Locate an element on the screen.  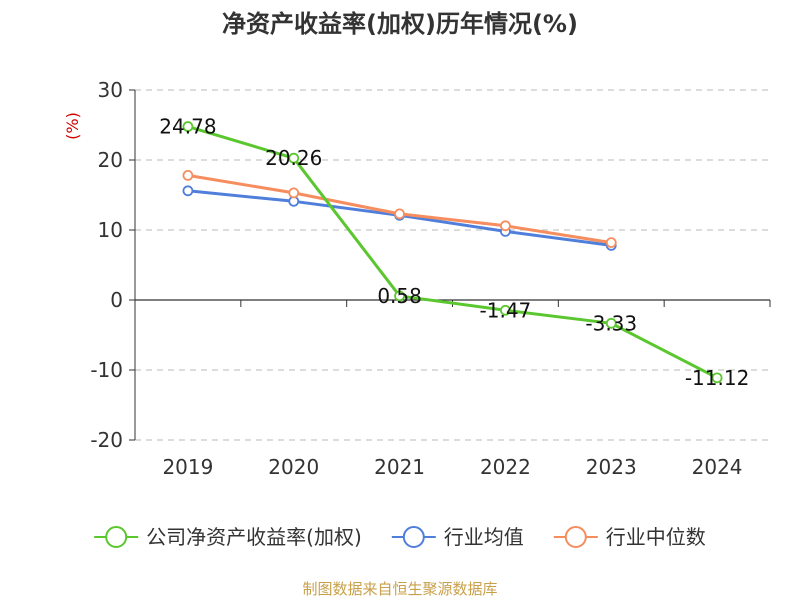
data-label: -1.47 is located at coordinates (506, 310).